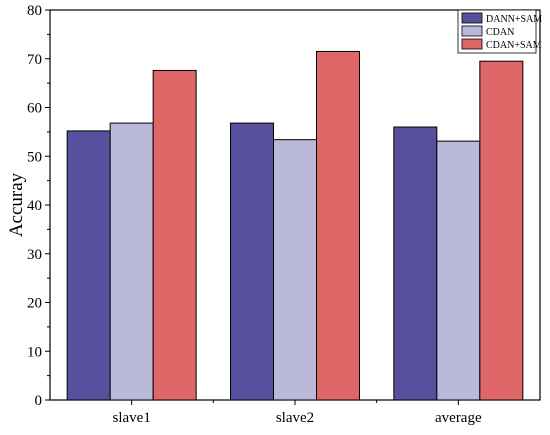 Image resolution: width=550 pixels, height=435 pixels. Describe the element at coordinates (34, 206) in the screenshot. I see `y-tick-label: 40` at that location.